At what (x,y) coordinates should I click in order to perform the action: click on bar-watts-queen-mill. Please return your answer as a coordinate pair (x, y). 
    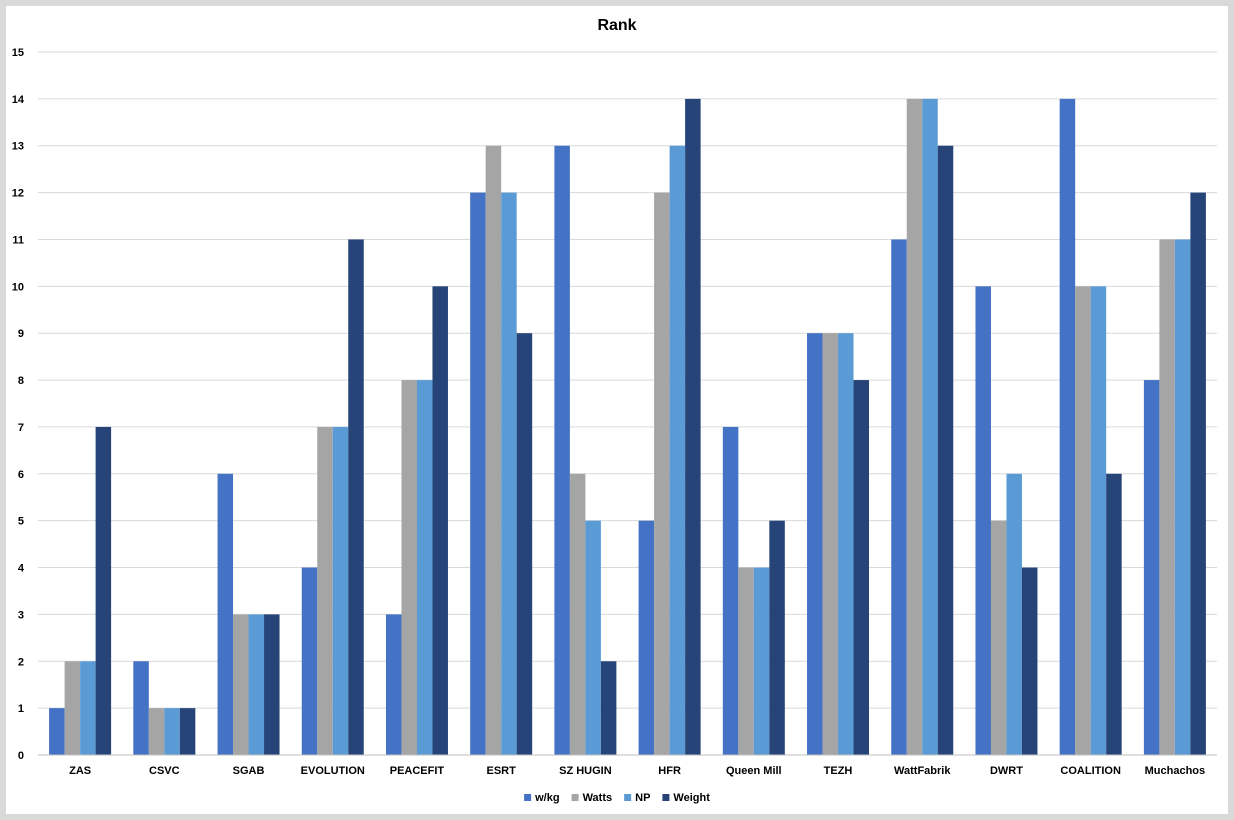
    Looking at the image, I should click on (746, 661).